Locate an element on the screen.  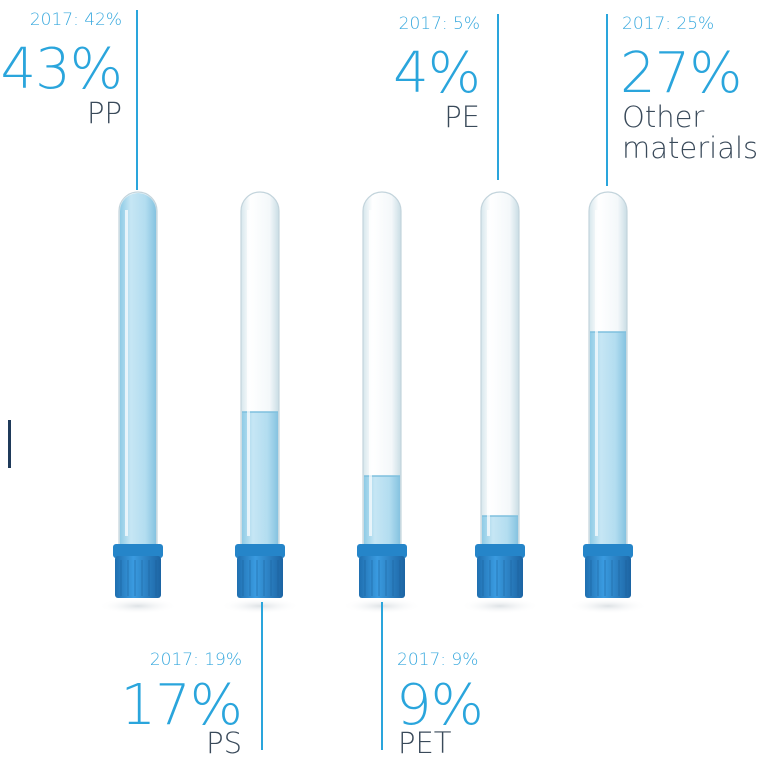
side-marker is located at coordinates (9, 444).